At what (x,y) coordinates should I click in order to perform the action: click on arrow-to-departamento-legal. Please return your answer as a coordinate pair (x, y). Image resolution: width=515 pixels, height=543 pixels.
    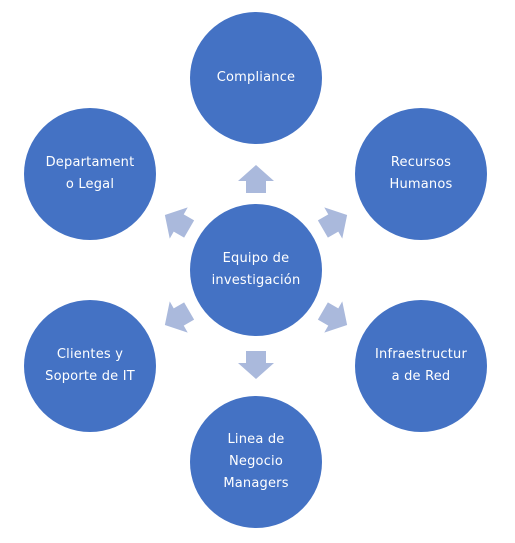
    Looking at the image, I should click on (179, 223).